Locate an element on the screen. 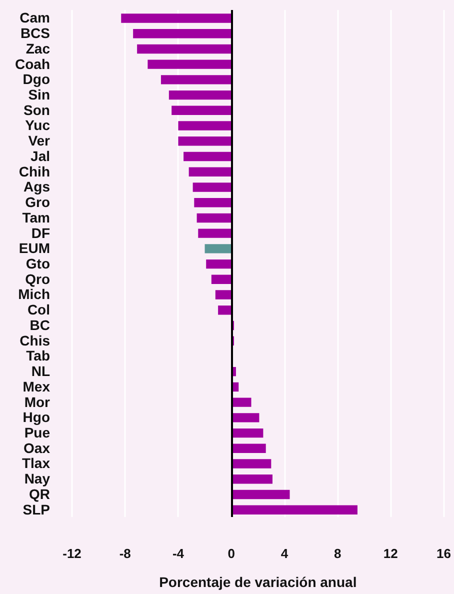 The image size is (454, 594). y-tick-label: Pue is located at coordinates (37, 432).